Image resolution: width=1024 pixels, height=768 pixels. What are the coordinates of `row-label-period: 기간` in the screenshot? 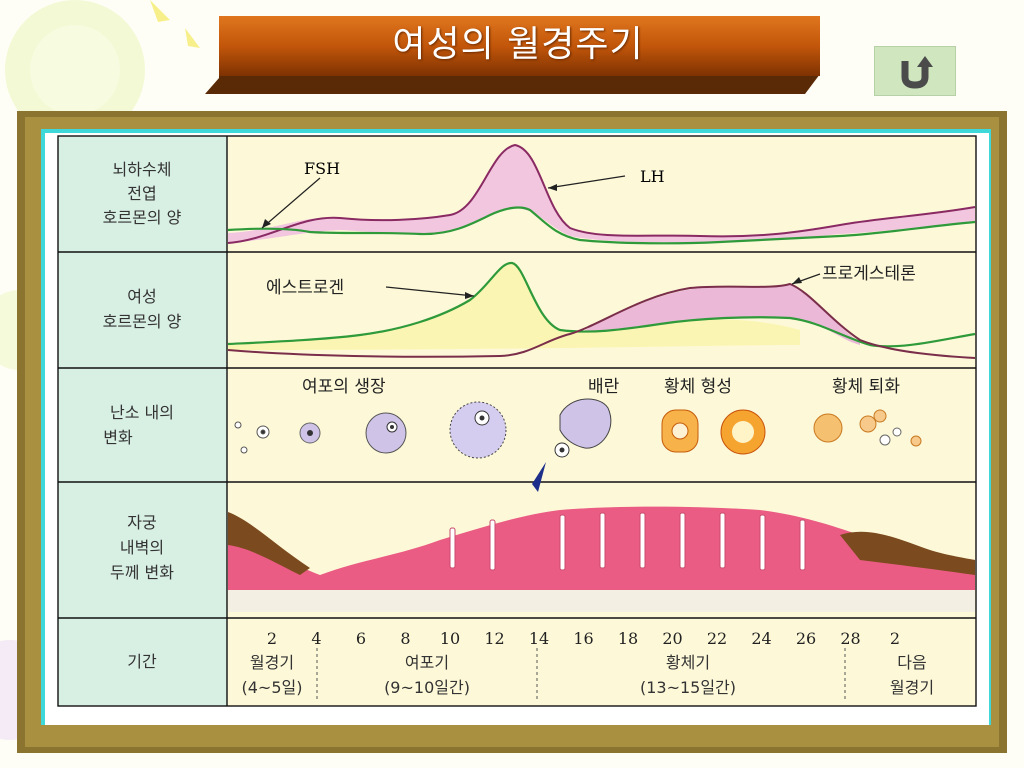 It's located at (142, 661).